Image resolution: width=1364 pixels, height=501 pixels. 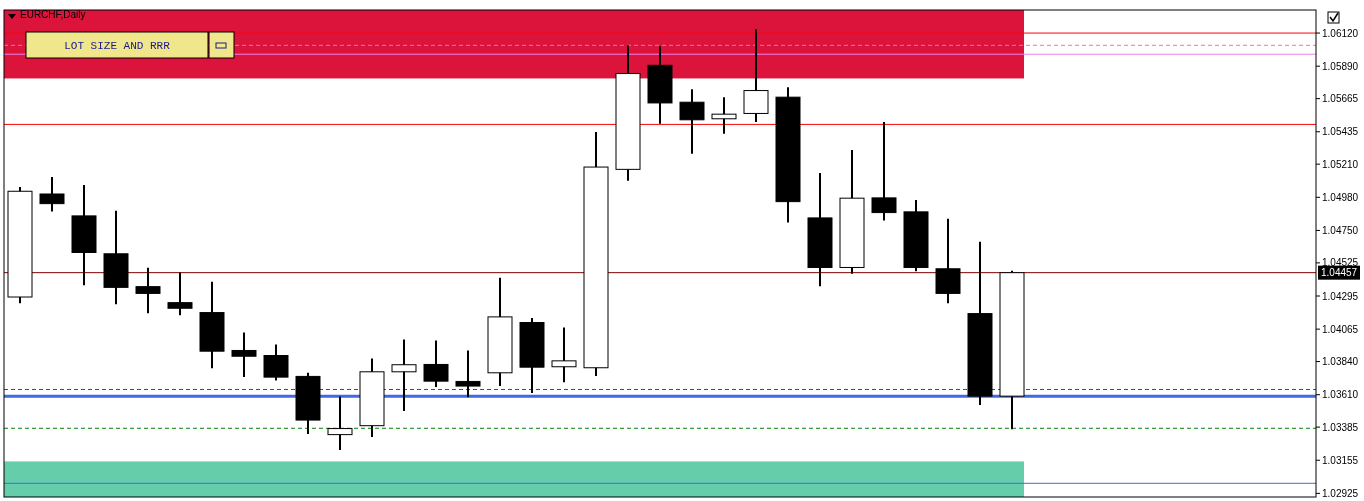 What do you see at coordinates (1339, 273) in the screenshot?
I see `ref-line-label: 1.04457` at bounding box center [1339, 273].